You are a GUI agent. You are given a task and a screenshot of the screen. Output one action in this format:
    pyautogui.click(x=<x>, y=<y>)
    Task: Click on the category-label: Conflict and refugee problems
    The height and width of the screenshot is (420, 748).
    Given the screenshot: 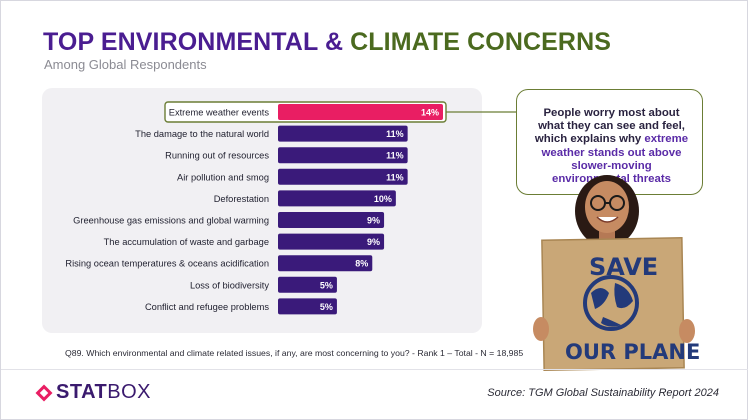 What is the action you would take?
    pyautogui.click(x=207, y=307)
    